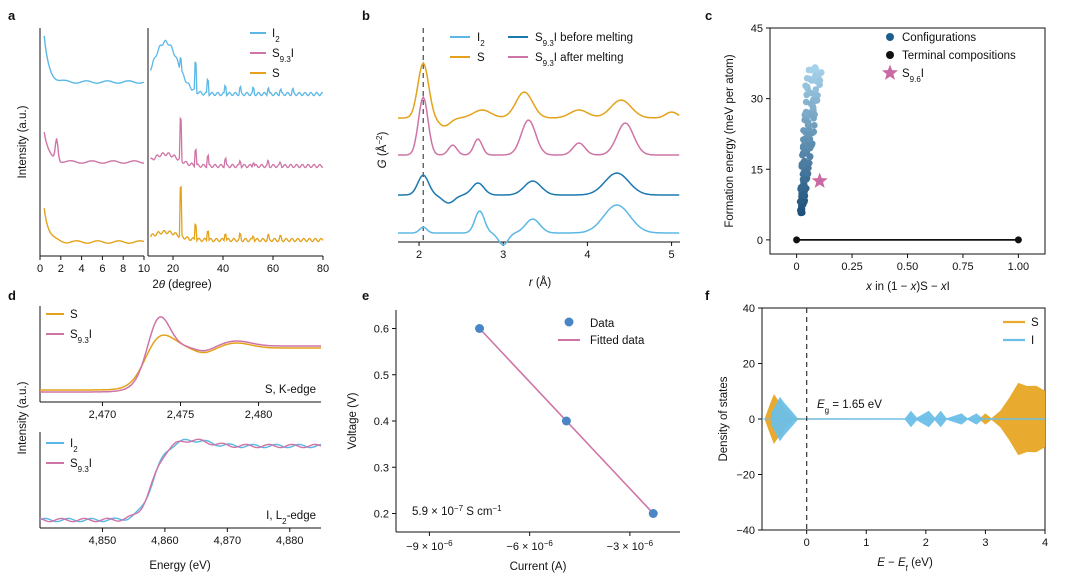 The width and height of the screenshot is (1080, 582). I want to click on legend-label-a: I2, so click(276, 36).